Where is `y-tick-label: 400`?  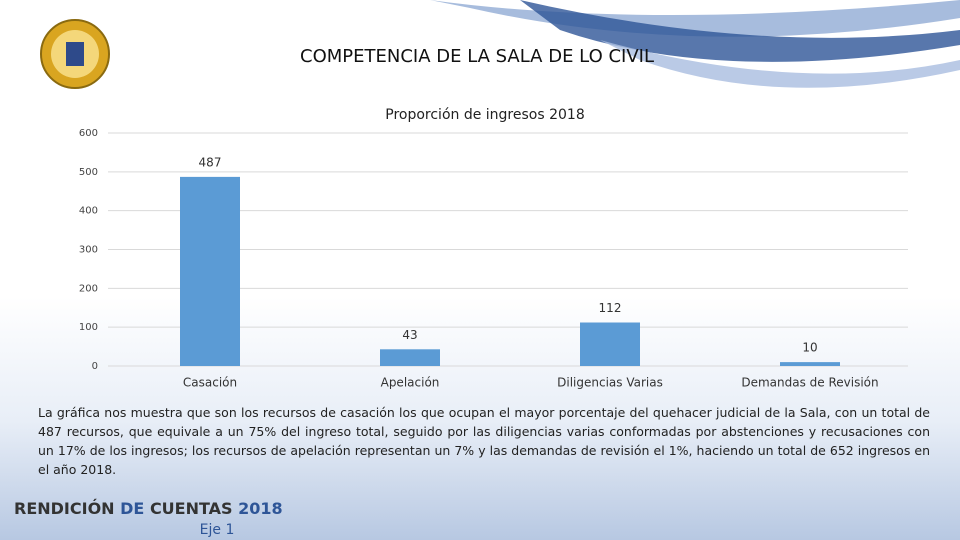 y-tick-label: 400 is located at coordinates (88, 211).